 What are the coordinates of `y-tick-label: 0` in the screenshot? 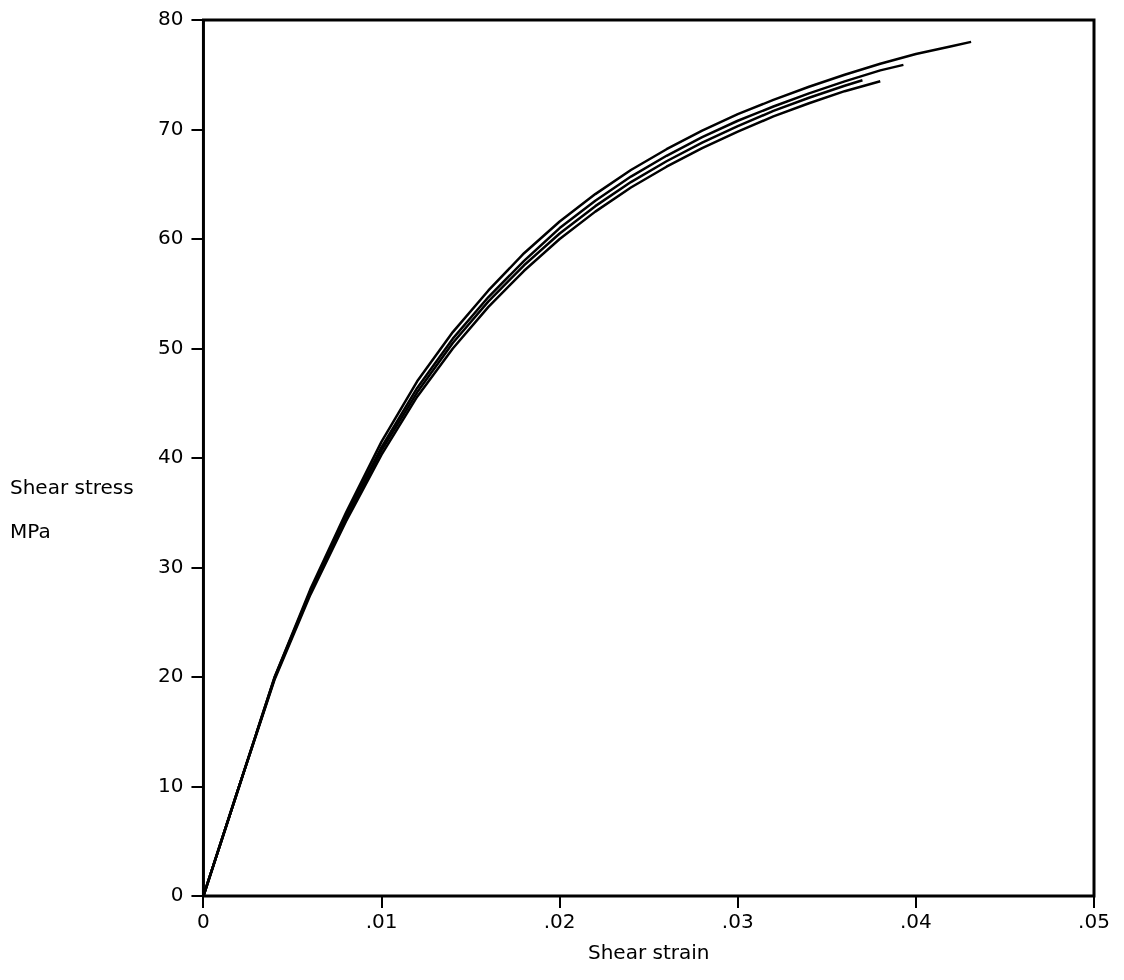 It's located at (177, 894).